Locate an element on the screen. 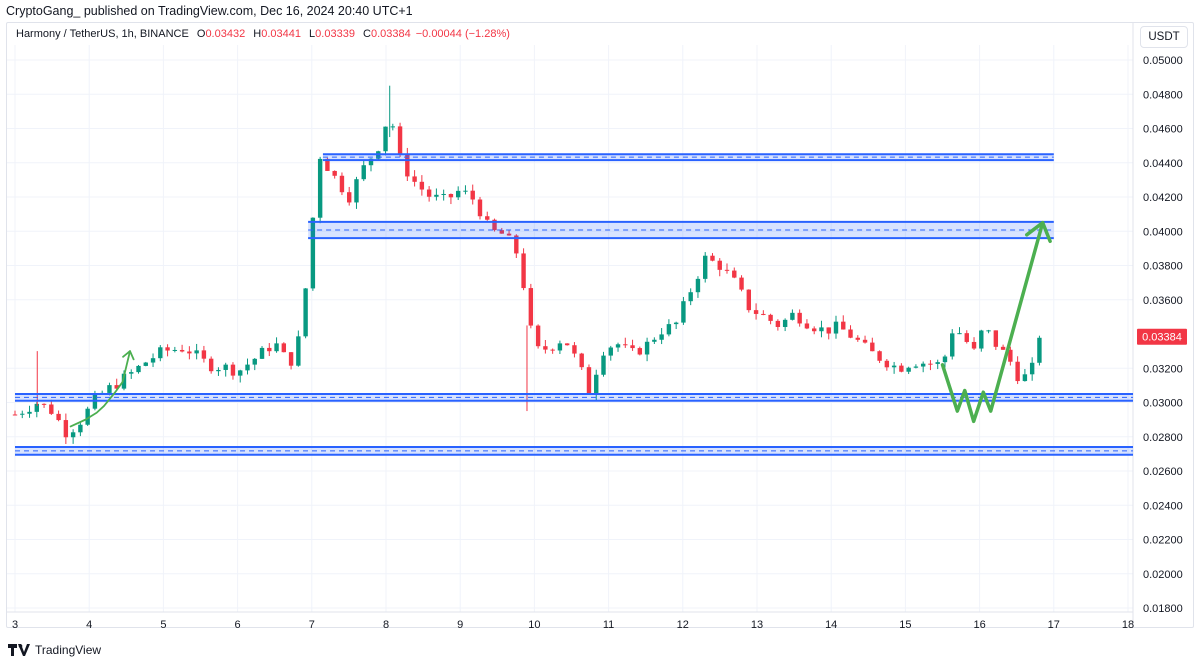 This screenshot has width=1200, height=665. price-axis-label: 0.01800 is located at coordinates (1163, 609).